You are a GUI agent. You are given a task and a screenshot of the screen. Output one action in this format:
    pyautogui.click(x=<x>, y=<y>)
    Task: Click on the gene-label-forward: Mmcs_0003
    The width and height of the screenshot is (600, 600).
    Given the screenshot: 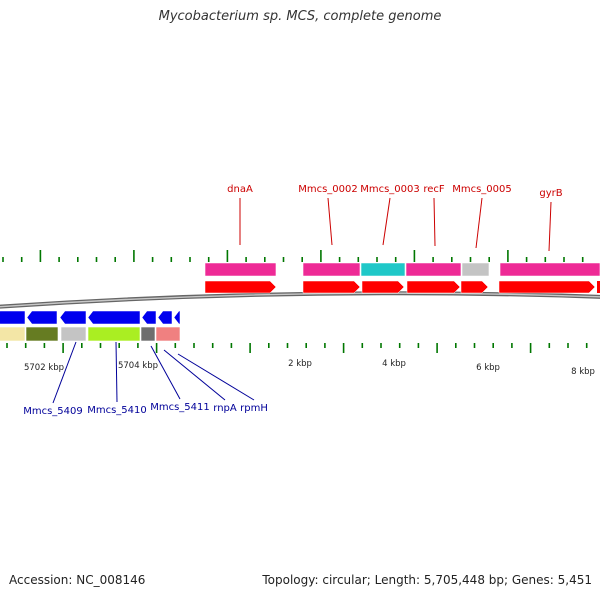 What is the action you would take?
    pyautogui.click(x=390, y=189)
    